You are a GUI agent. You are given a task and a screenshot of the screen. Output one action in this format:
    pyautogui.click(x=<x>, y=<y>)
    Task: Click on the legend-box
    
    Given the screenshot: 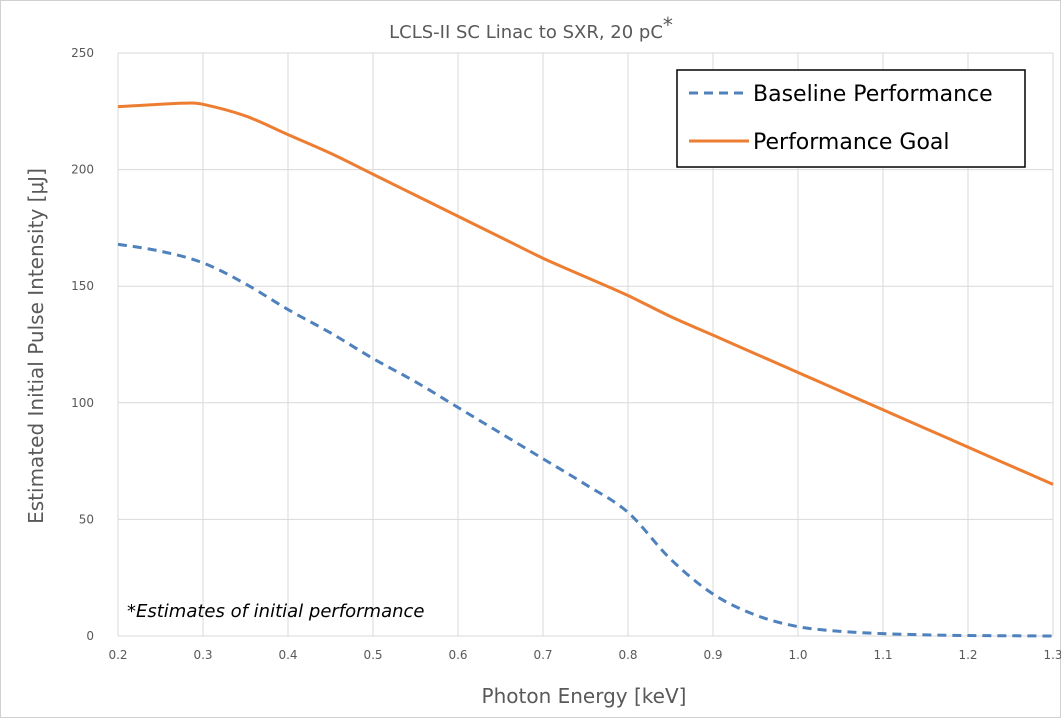 What is the action you would take?
    pyautogui.click(x=851, y=118)
    